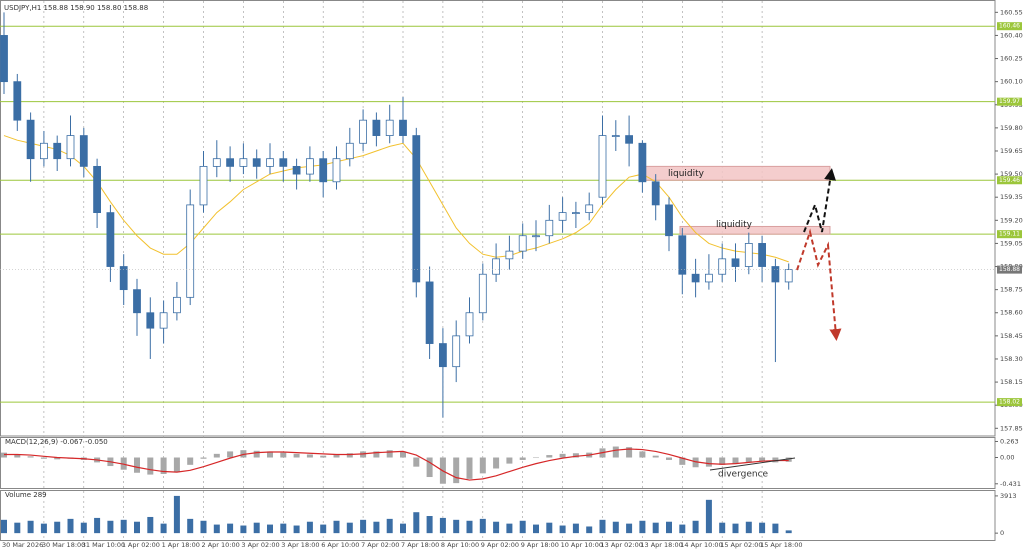 Image resolution: width=1024 pixels, height=551 pixels. Describe the element at coordinates (1011, 243) in the screenshot. I see `y-tick-label: 159.05` at that location.